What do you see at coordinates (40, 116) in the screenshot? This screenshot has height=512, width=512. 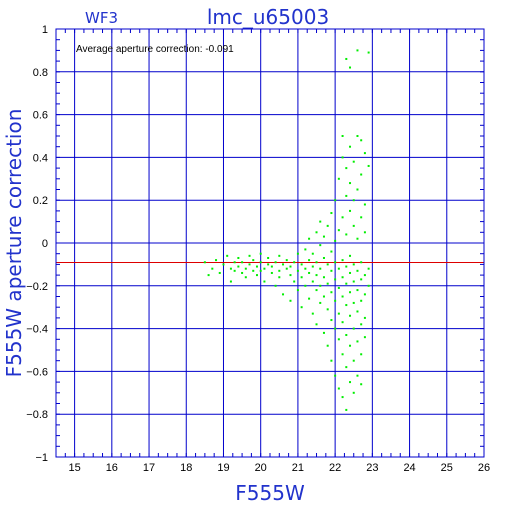 I see `y-tick-label: 0.6` at bounding box center [40, 116].